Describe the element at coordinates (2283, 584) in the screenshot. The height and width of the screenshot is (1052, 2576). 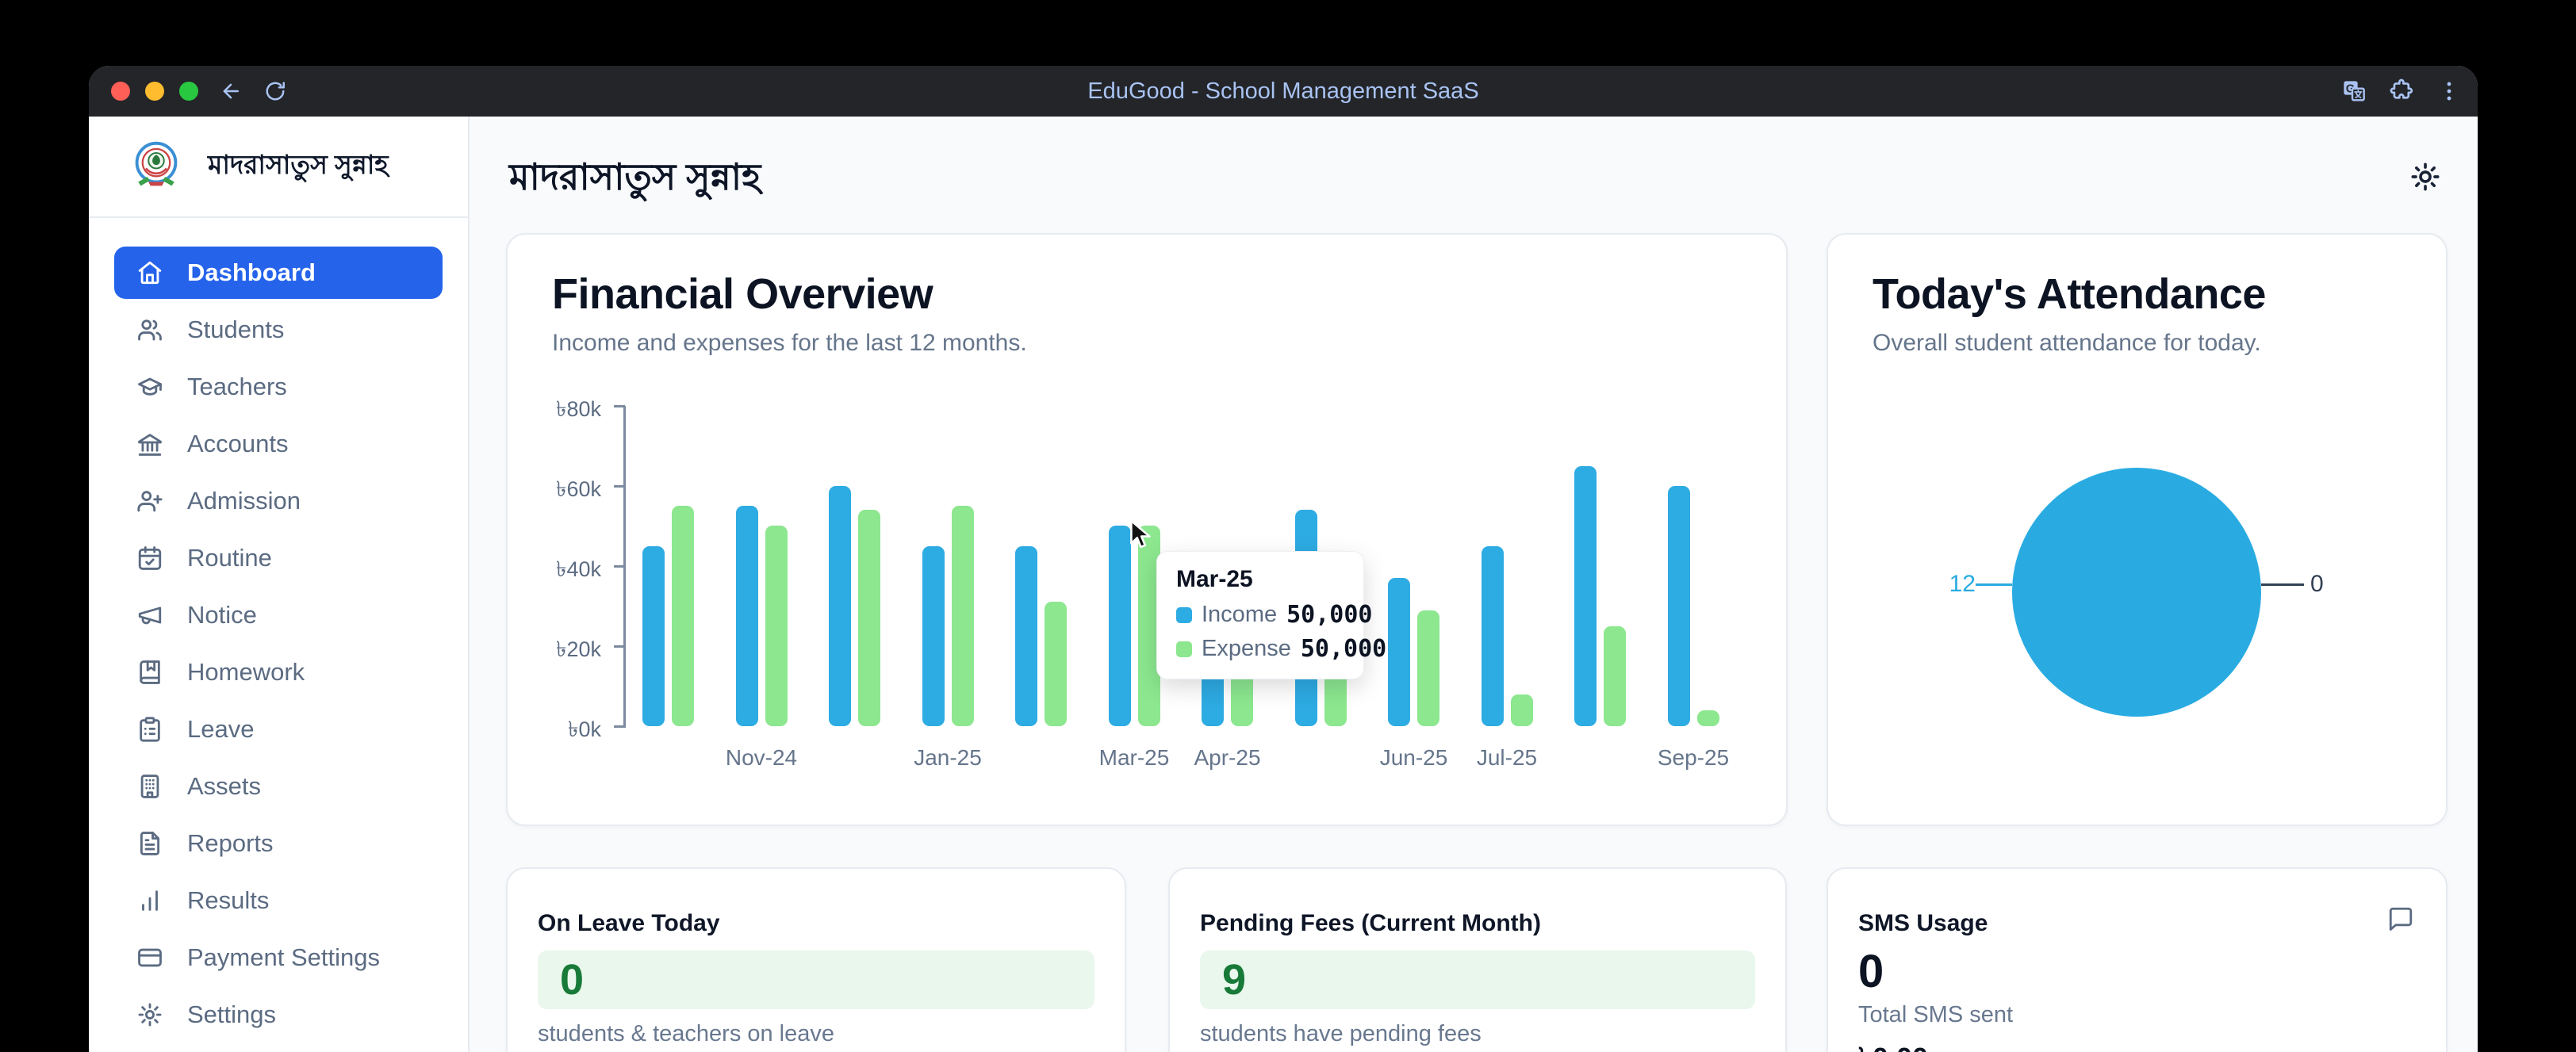
I see `pie-leader-line-absent` at that location.